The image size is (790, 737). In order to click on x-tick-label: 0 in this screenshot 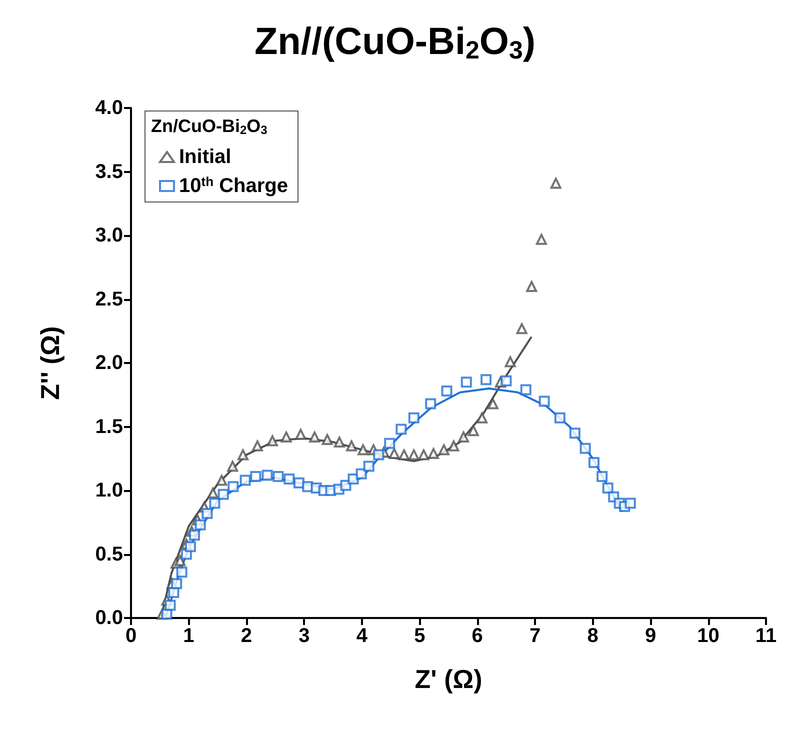, I will do `click(131, 636)`.